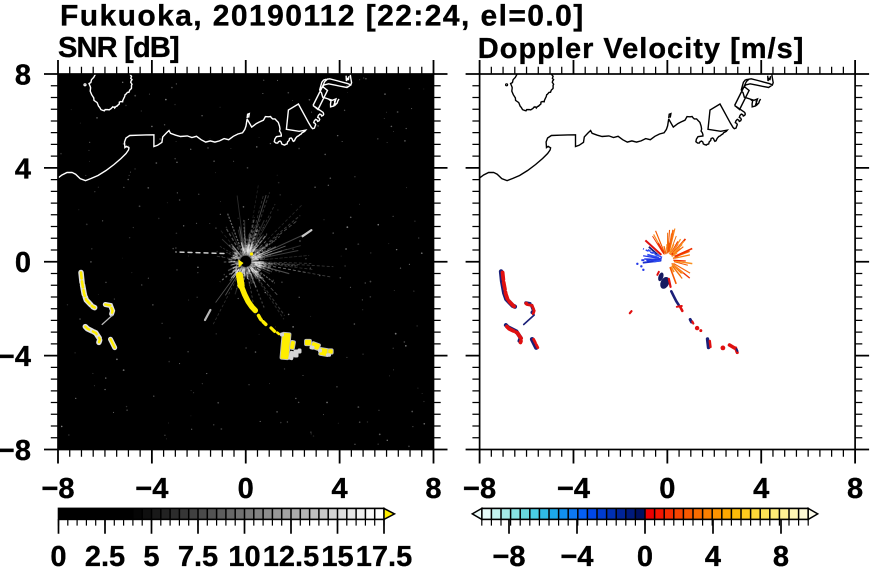  Describe the element at coordinates (322, 16) in the screenshot. I see `svg-text:Fukuoka, 20190112 [22:24, el=0: Fukuoka, 20190112 [22:24, el=0.0]` at that location.